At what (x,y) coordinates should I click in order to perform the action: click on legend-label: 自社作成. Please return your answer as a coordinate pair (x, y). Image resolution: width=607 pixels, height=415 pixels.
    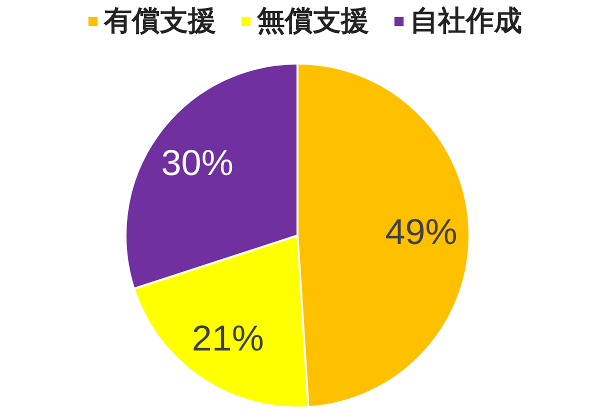
    Looking at the image, I should click on (466, 21).